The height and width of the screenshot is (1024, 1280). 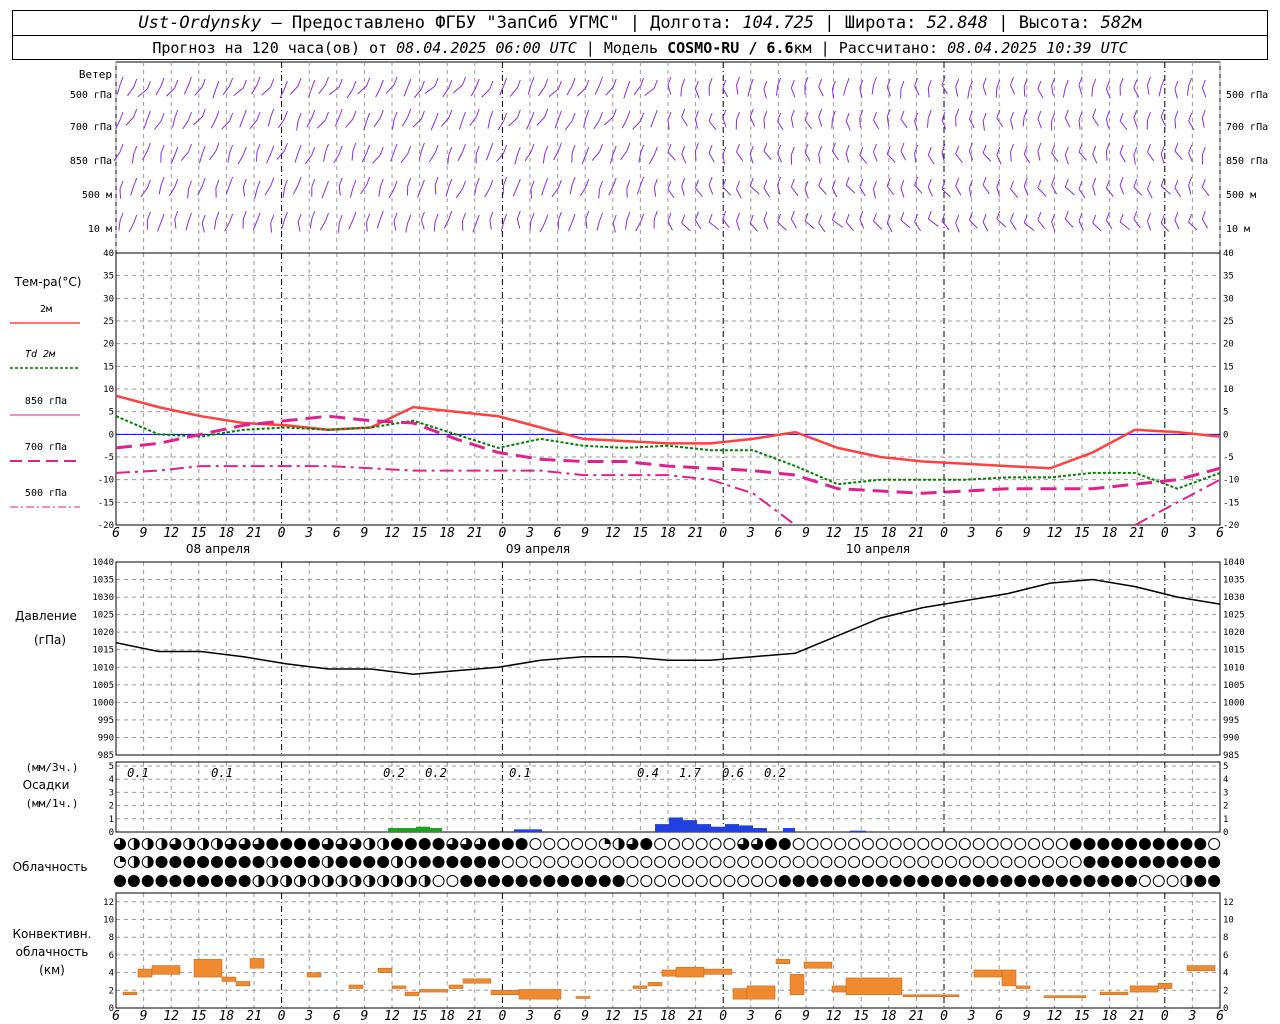 What do you see at coordinates (861, 533) in the screenshot?
I see `temp-hour-label: 15` at bounding box center [861, 533].